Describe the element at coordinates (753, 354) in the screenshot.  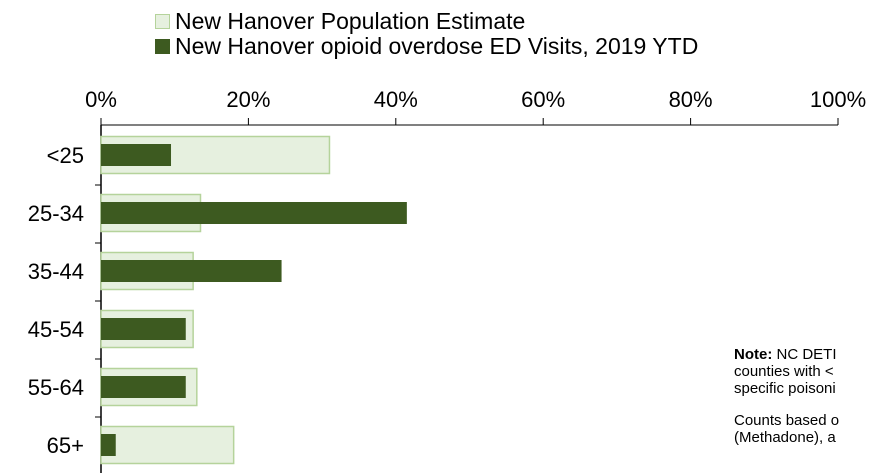
I see `note-label: Note:` at that location.